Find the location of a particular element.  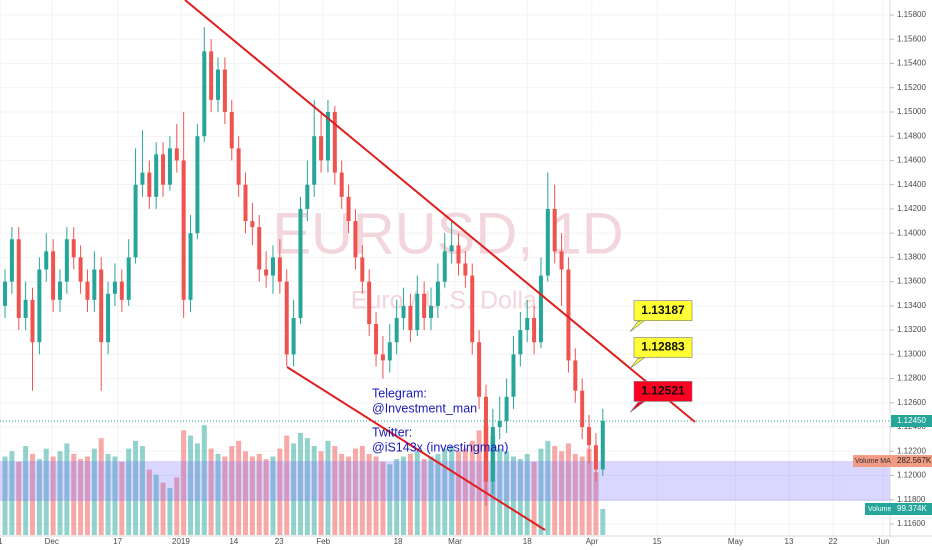

y-tick-label: 1.14400 is located at coordinates (911, 184).